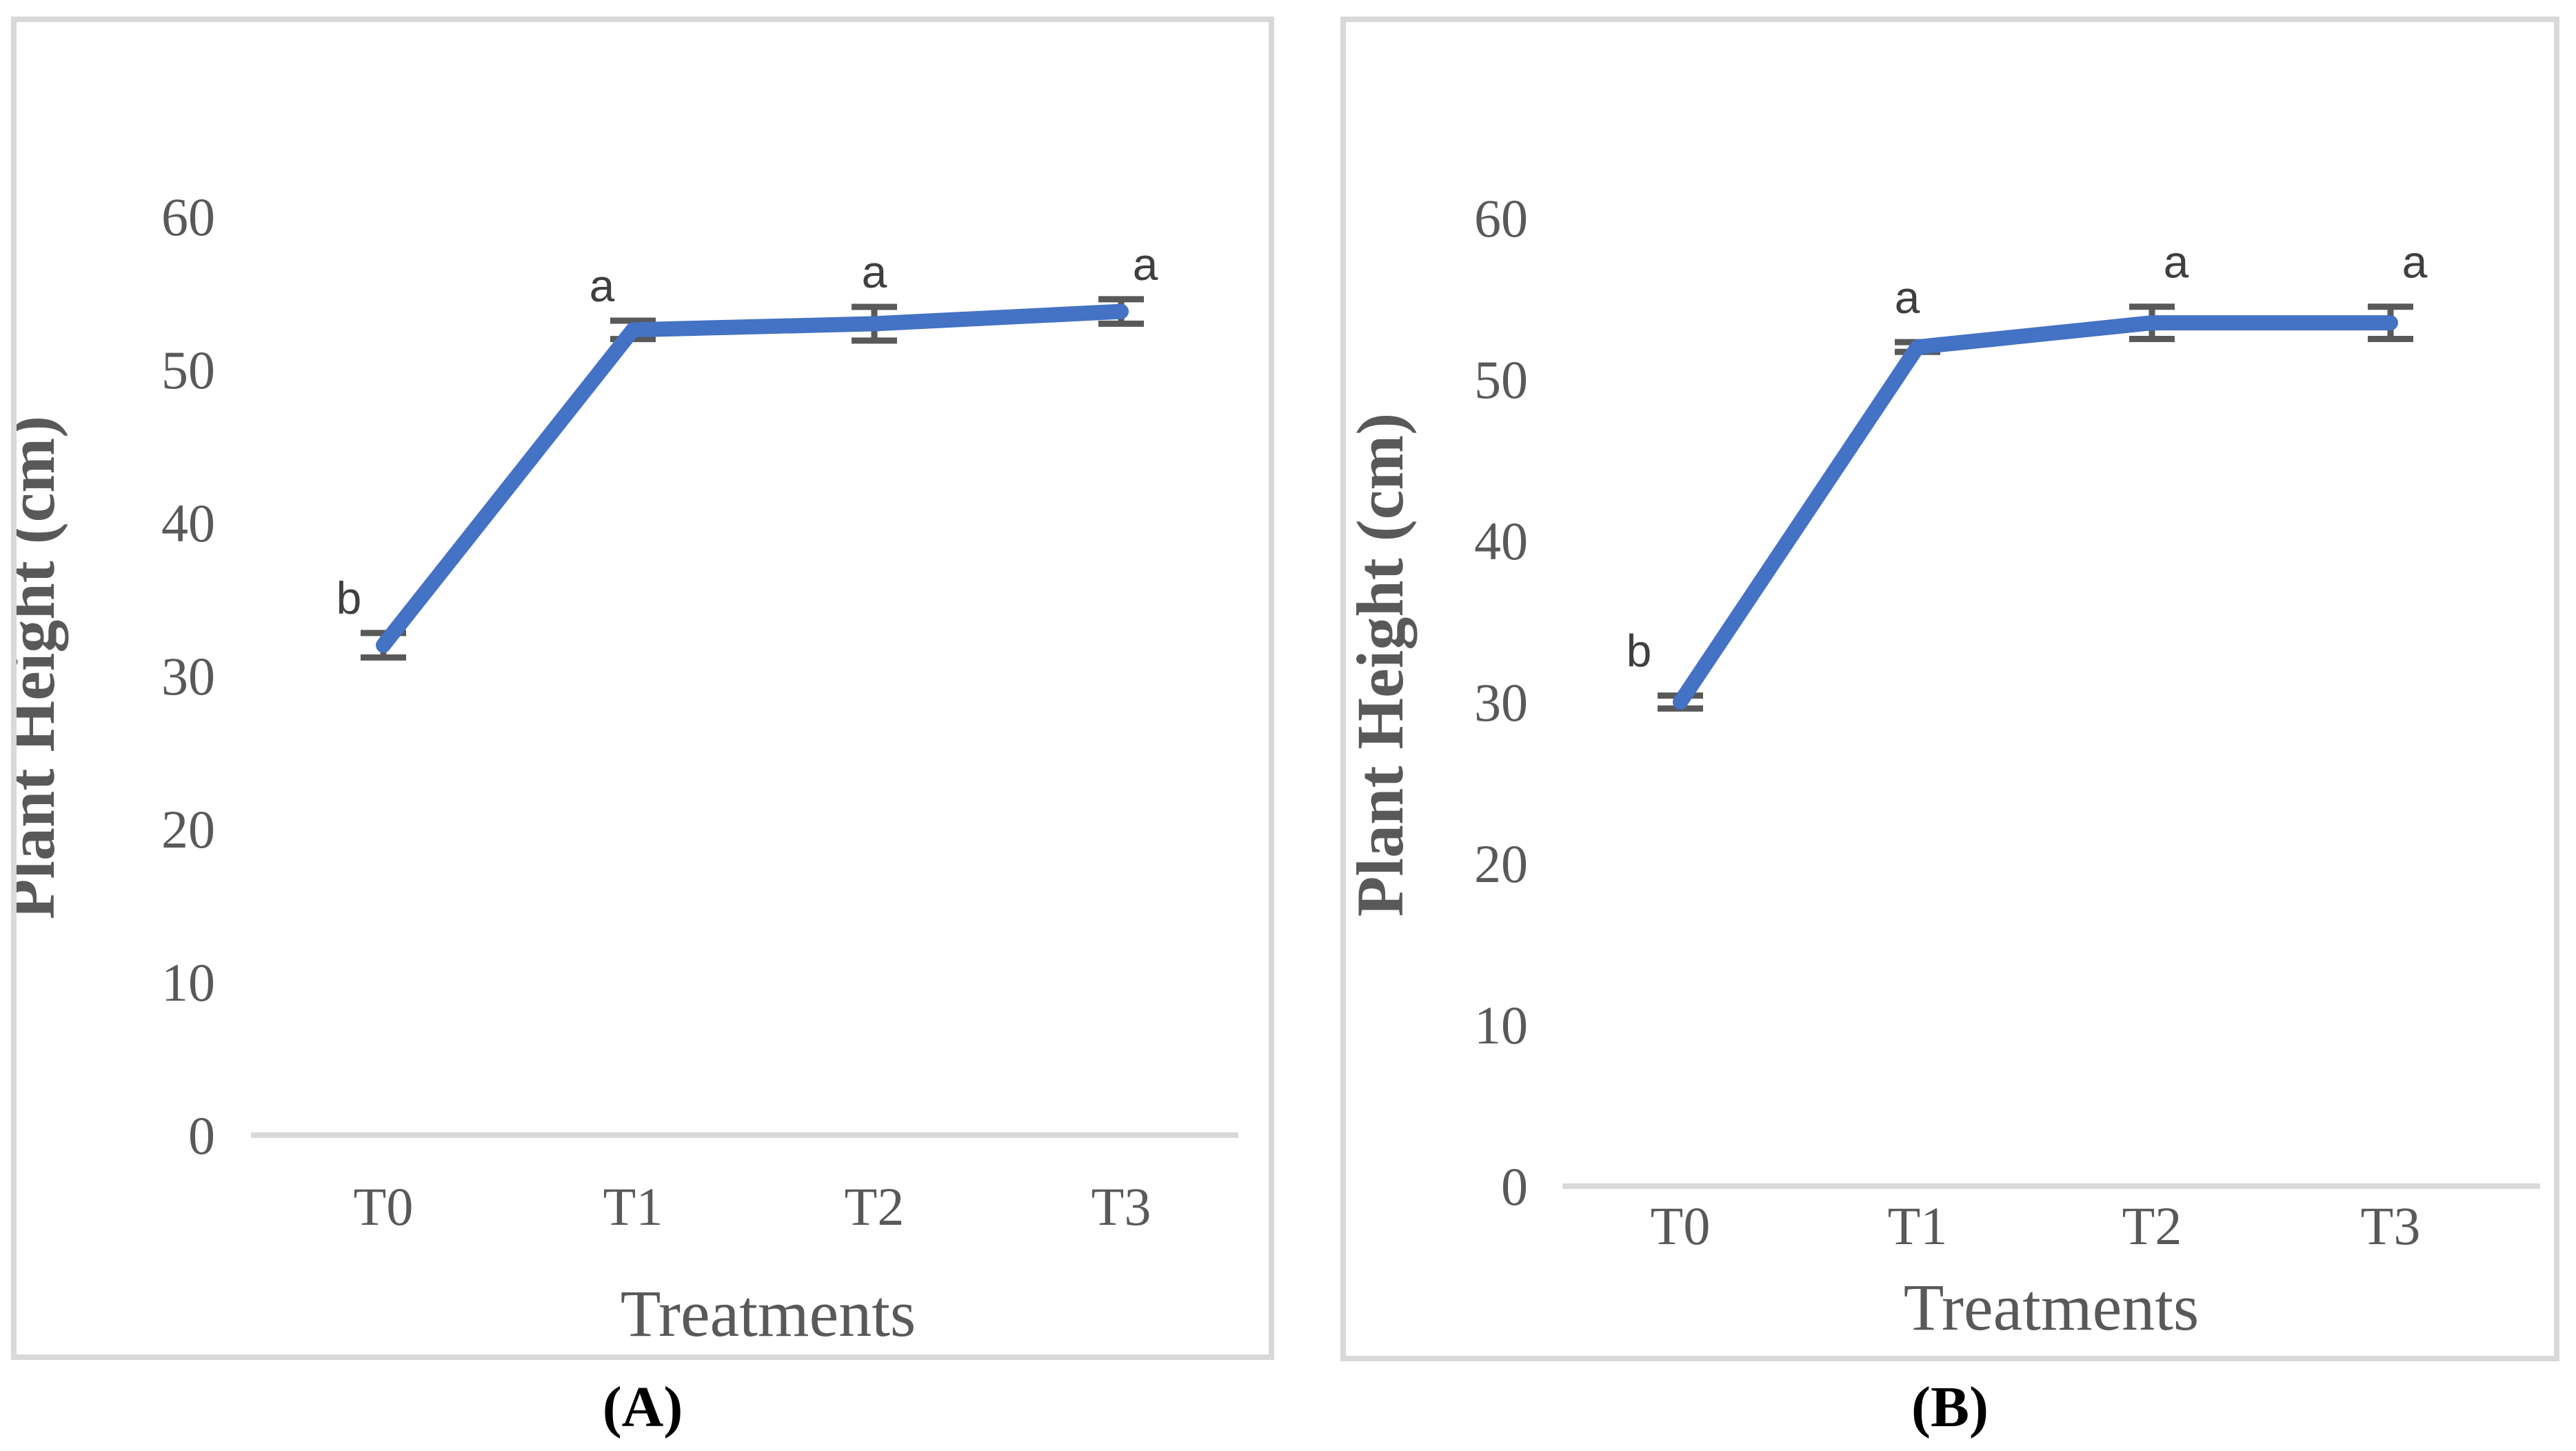 The height and width of the screenshot is (1451, 2576). Describe the element at coordinates (1950, 1407) in the screenshot. I see `panel-b-caption: (B)` at that location.